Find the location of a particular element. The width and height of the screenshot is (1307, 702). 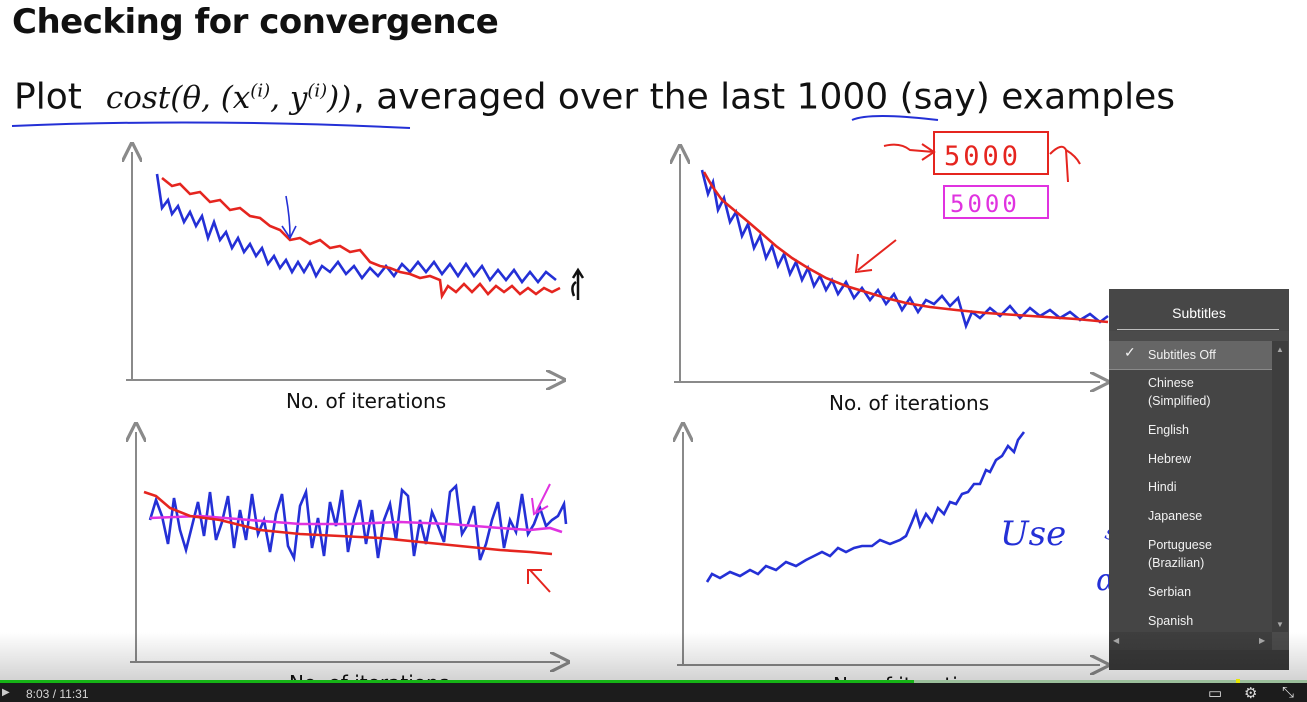

plot-1-red-curve is located at coordinates (361, 238).